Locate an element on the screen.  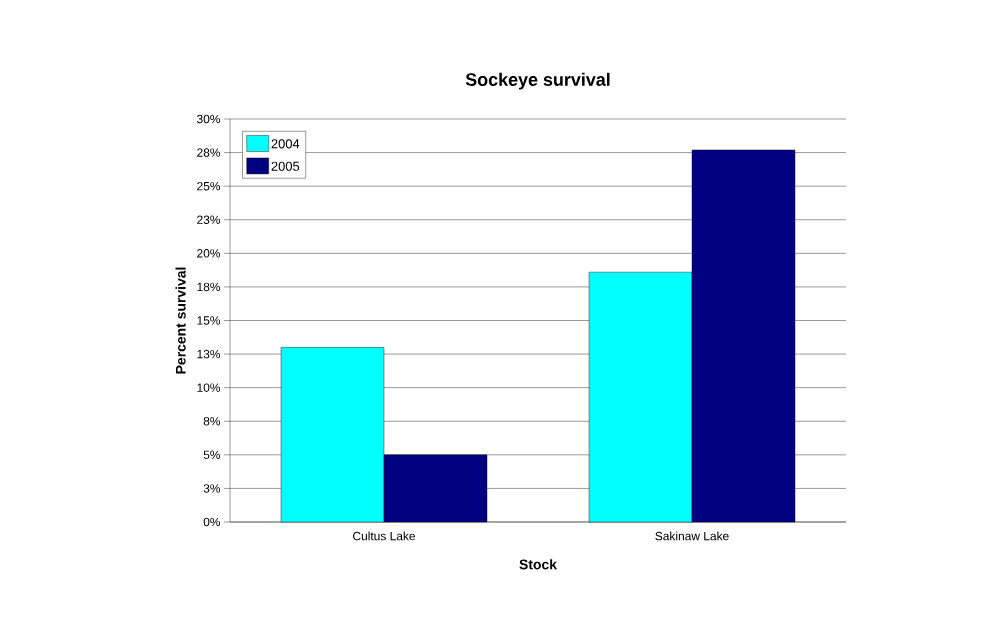
y-tick-label: 15% is located at coordinates (209, 320).